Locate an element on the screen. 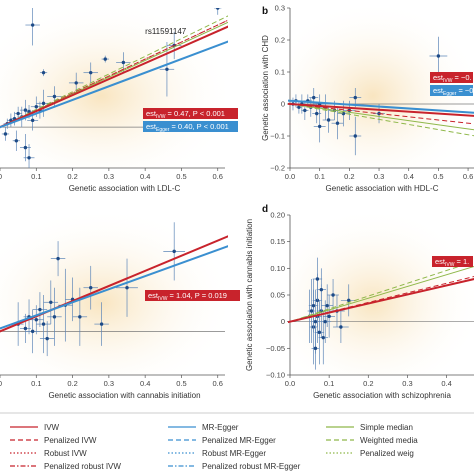  x-tick-label: 0 is located at coordinates (1, 176).